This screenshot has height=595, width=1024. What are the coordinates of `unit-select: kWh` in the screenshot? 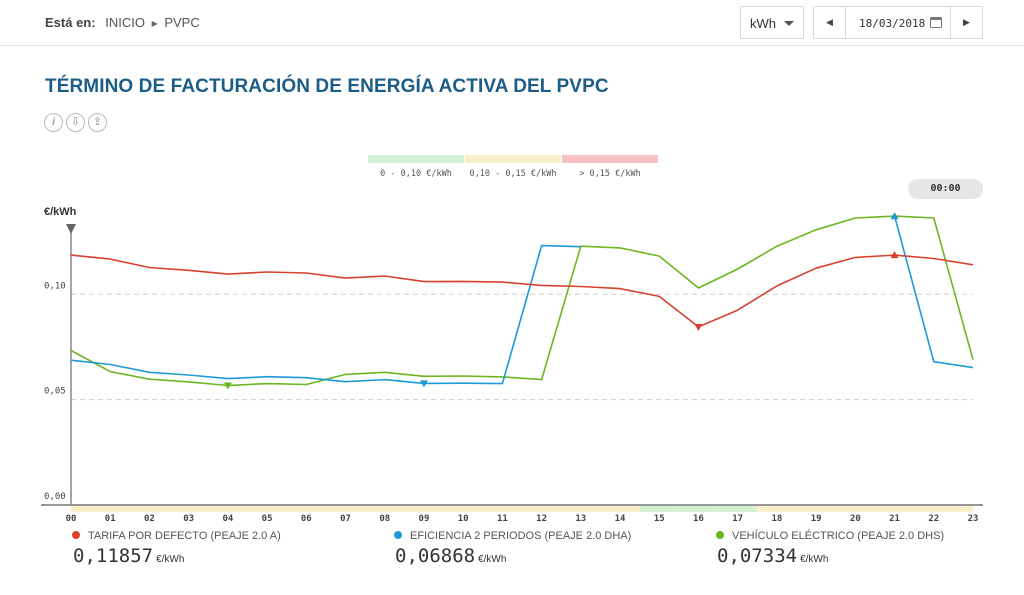 It's located at (772, 22).